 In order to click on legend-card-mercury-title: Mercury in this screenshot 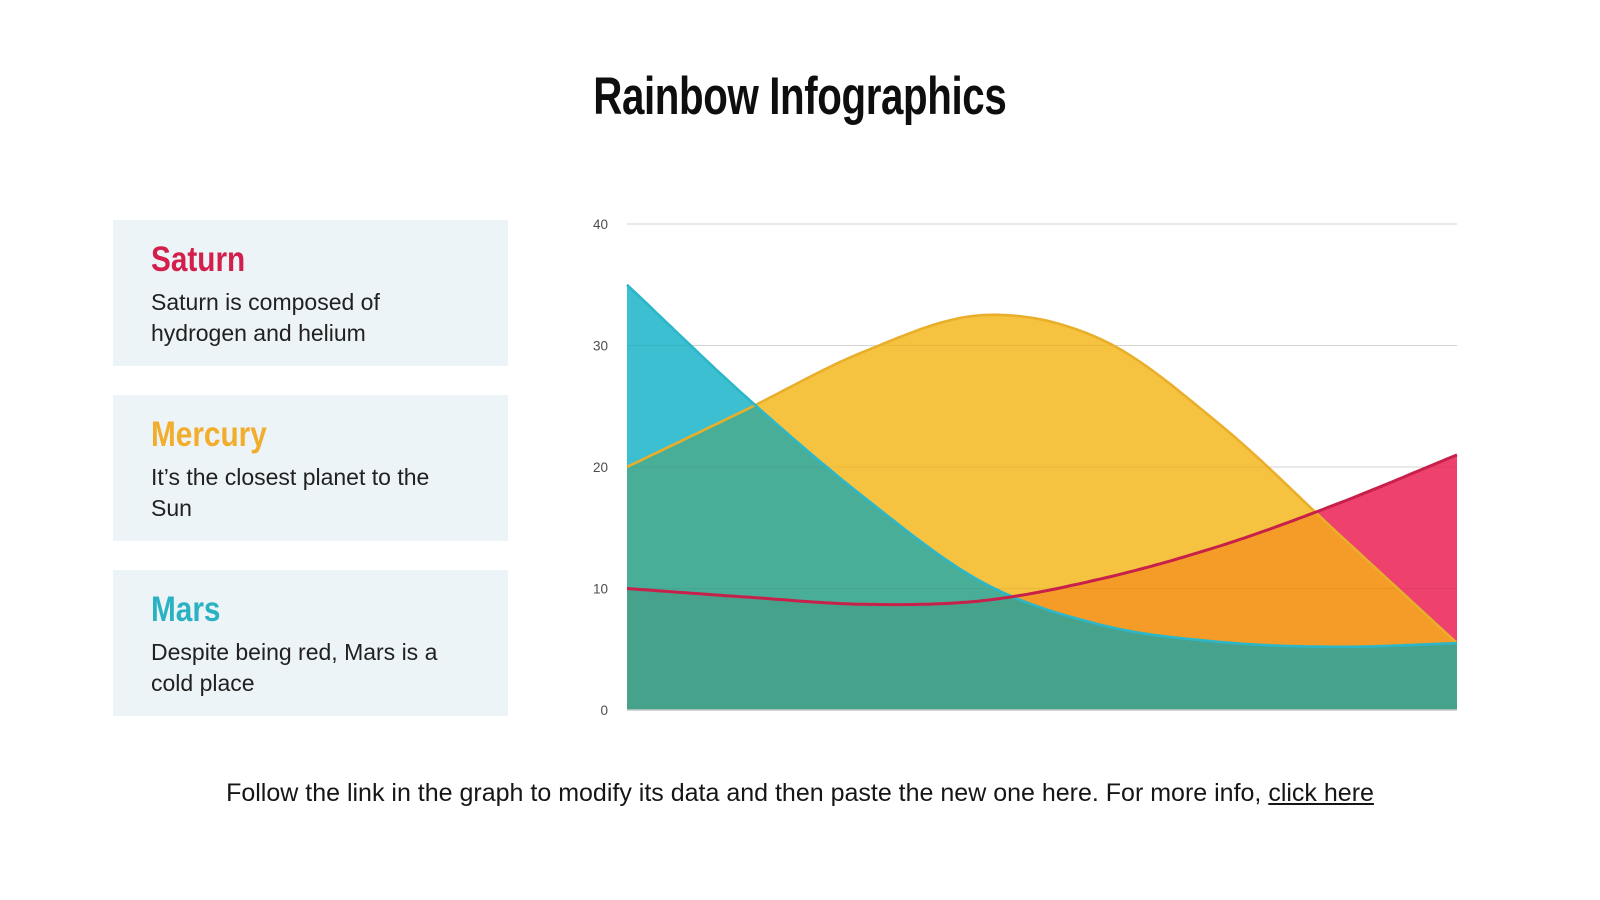, I will do `click(315, 435)`.